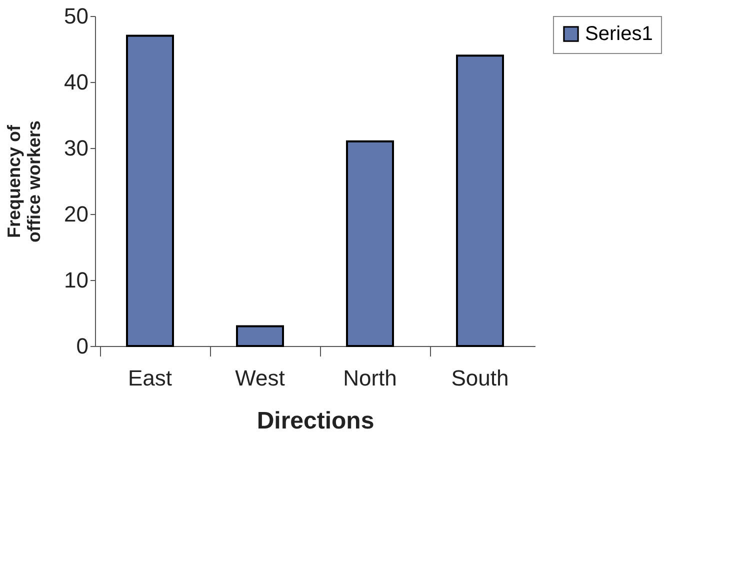 The width and height of the screenshot is (744, 573). What do you see at coordinates (150, 378) in the screenshot?
I see `x-tick-label: East` at bounding box center [150, 378].